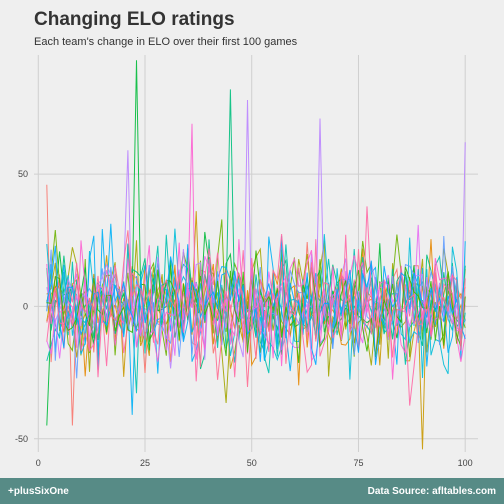 The height and width of the screenshot is (504, 504). I want to click on x-tick-label: 75, so click(358, 463).